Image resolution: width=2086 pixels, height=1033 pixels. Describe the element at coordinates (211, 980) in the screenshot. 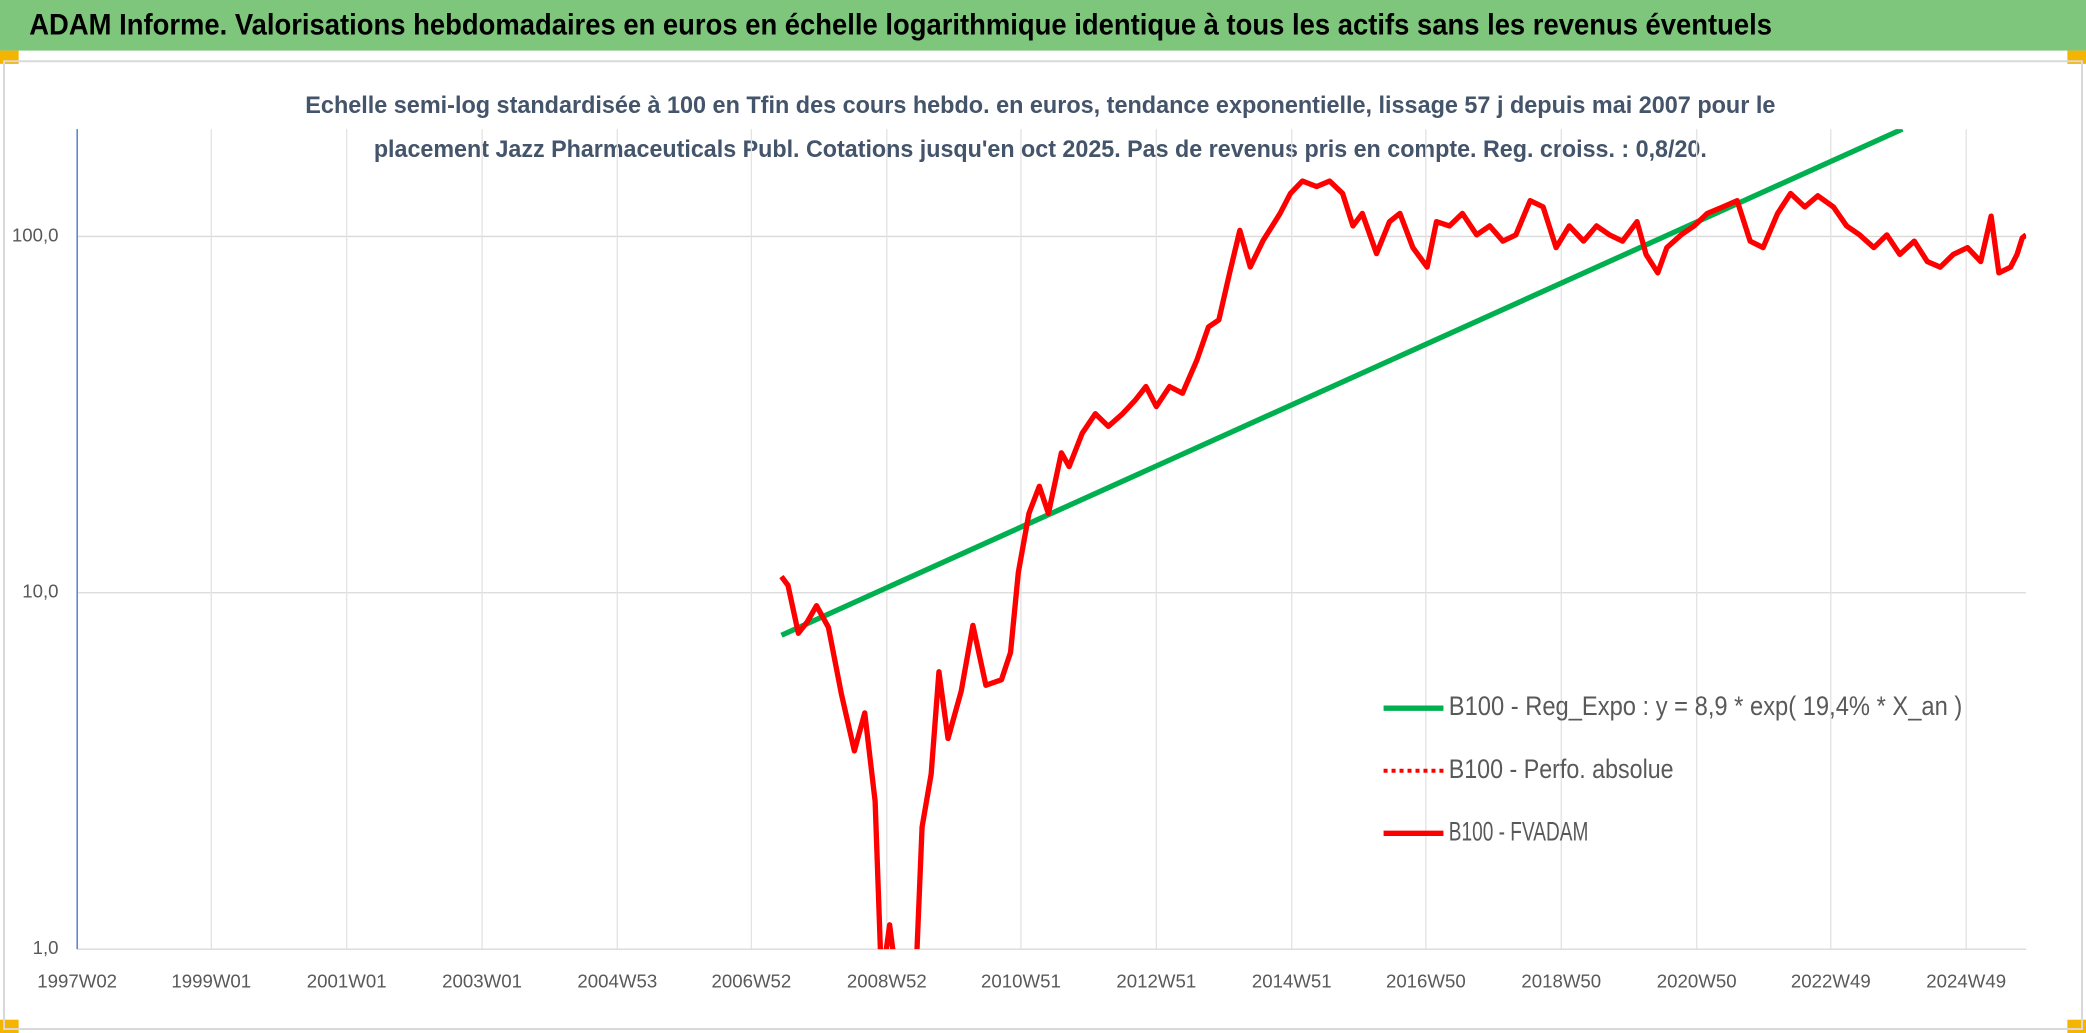

I see `x-tick-label: 1999W01` at that location.